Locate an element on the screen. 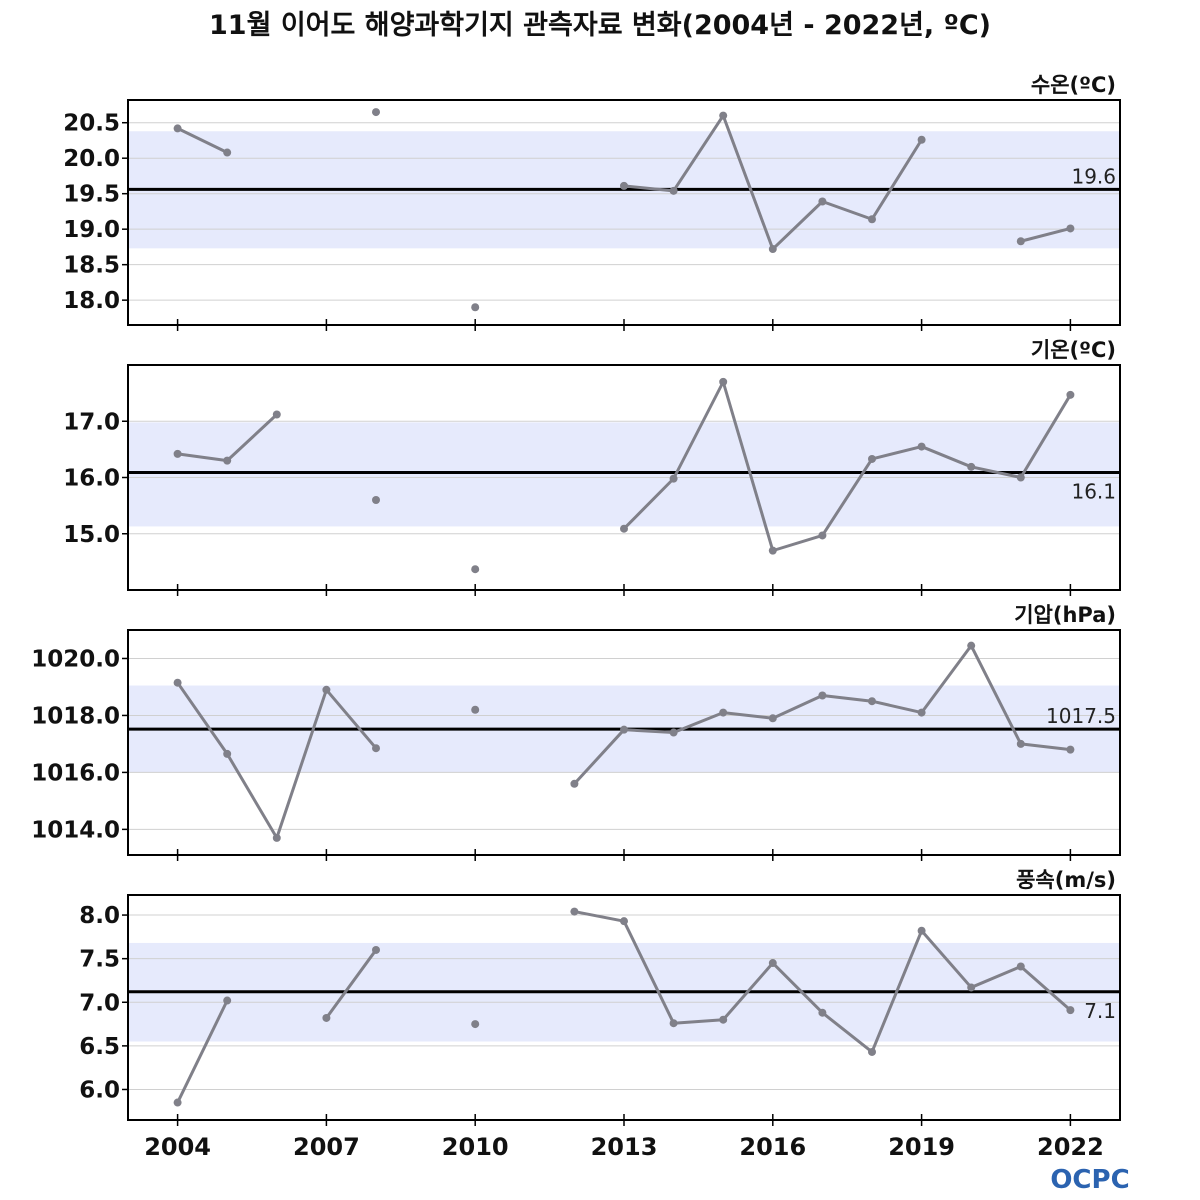 This screenshot has height=1200, width=1200. y-tick-label: 1014.0 is located at coordinates (75, 830).